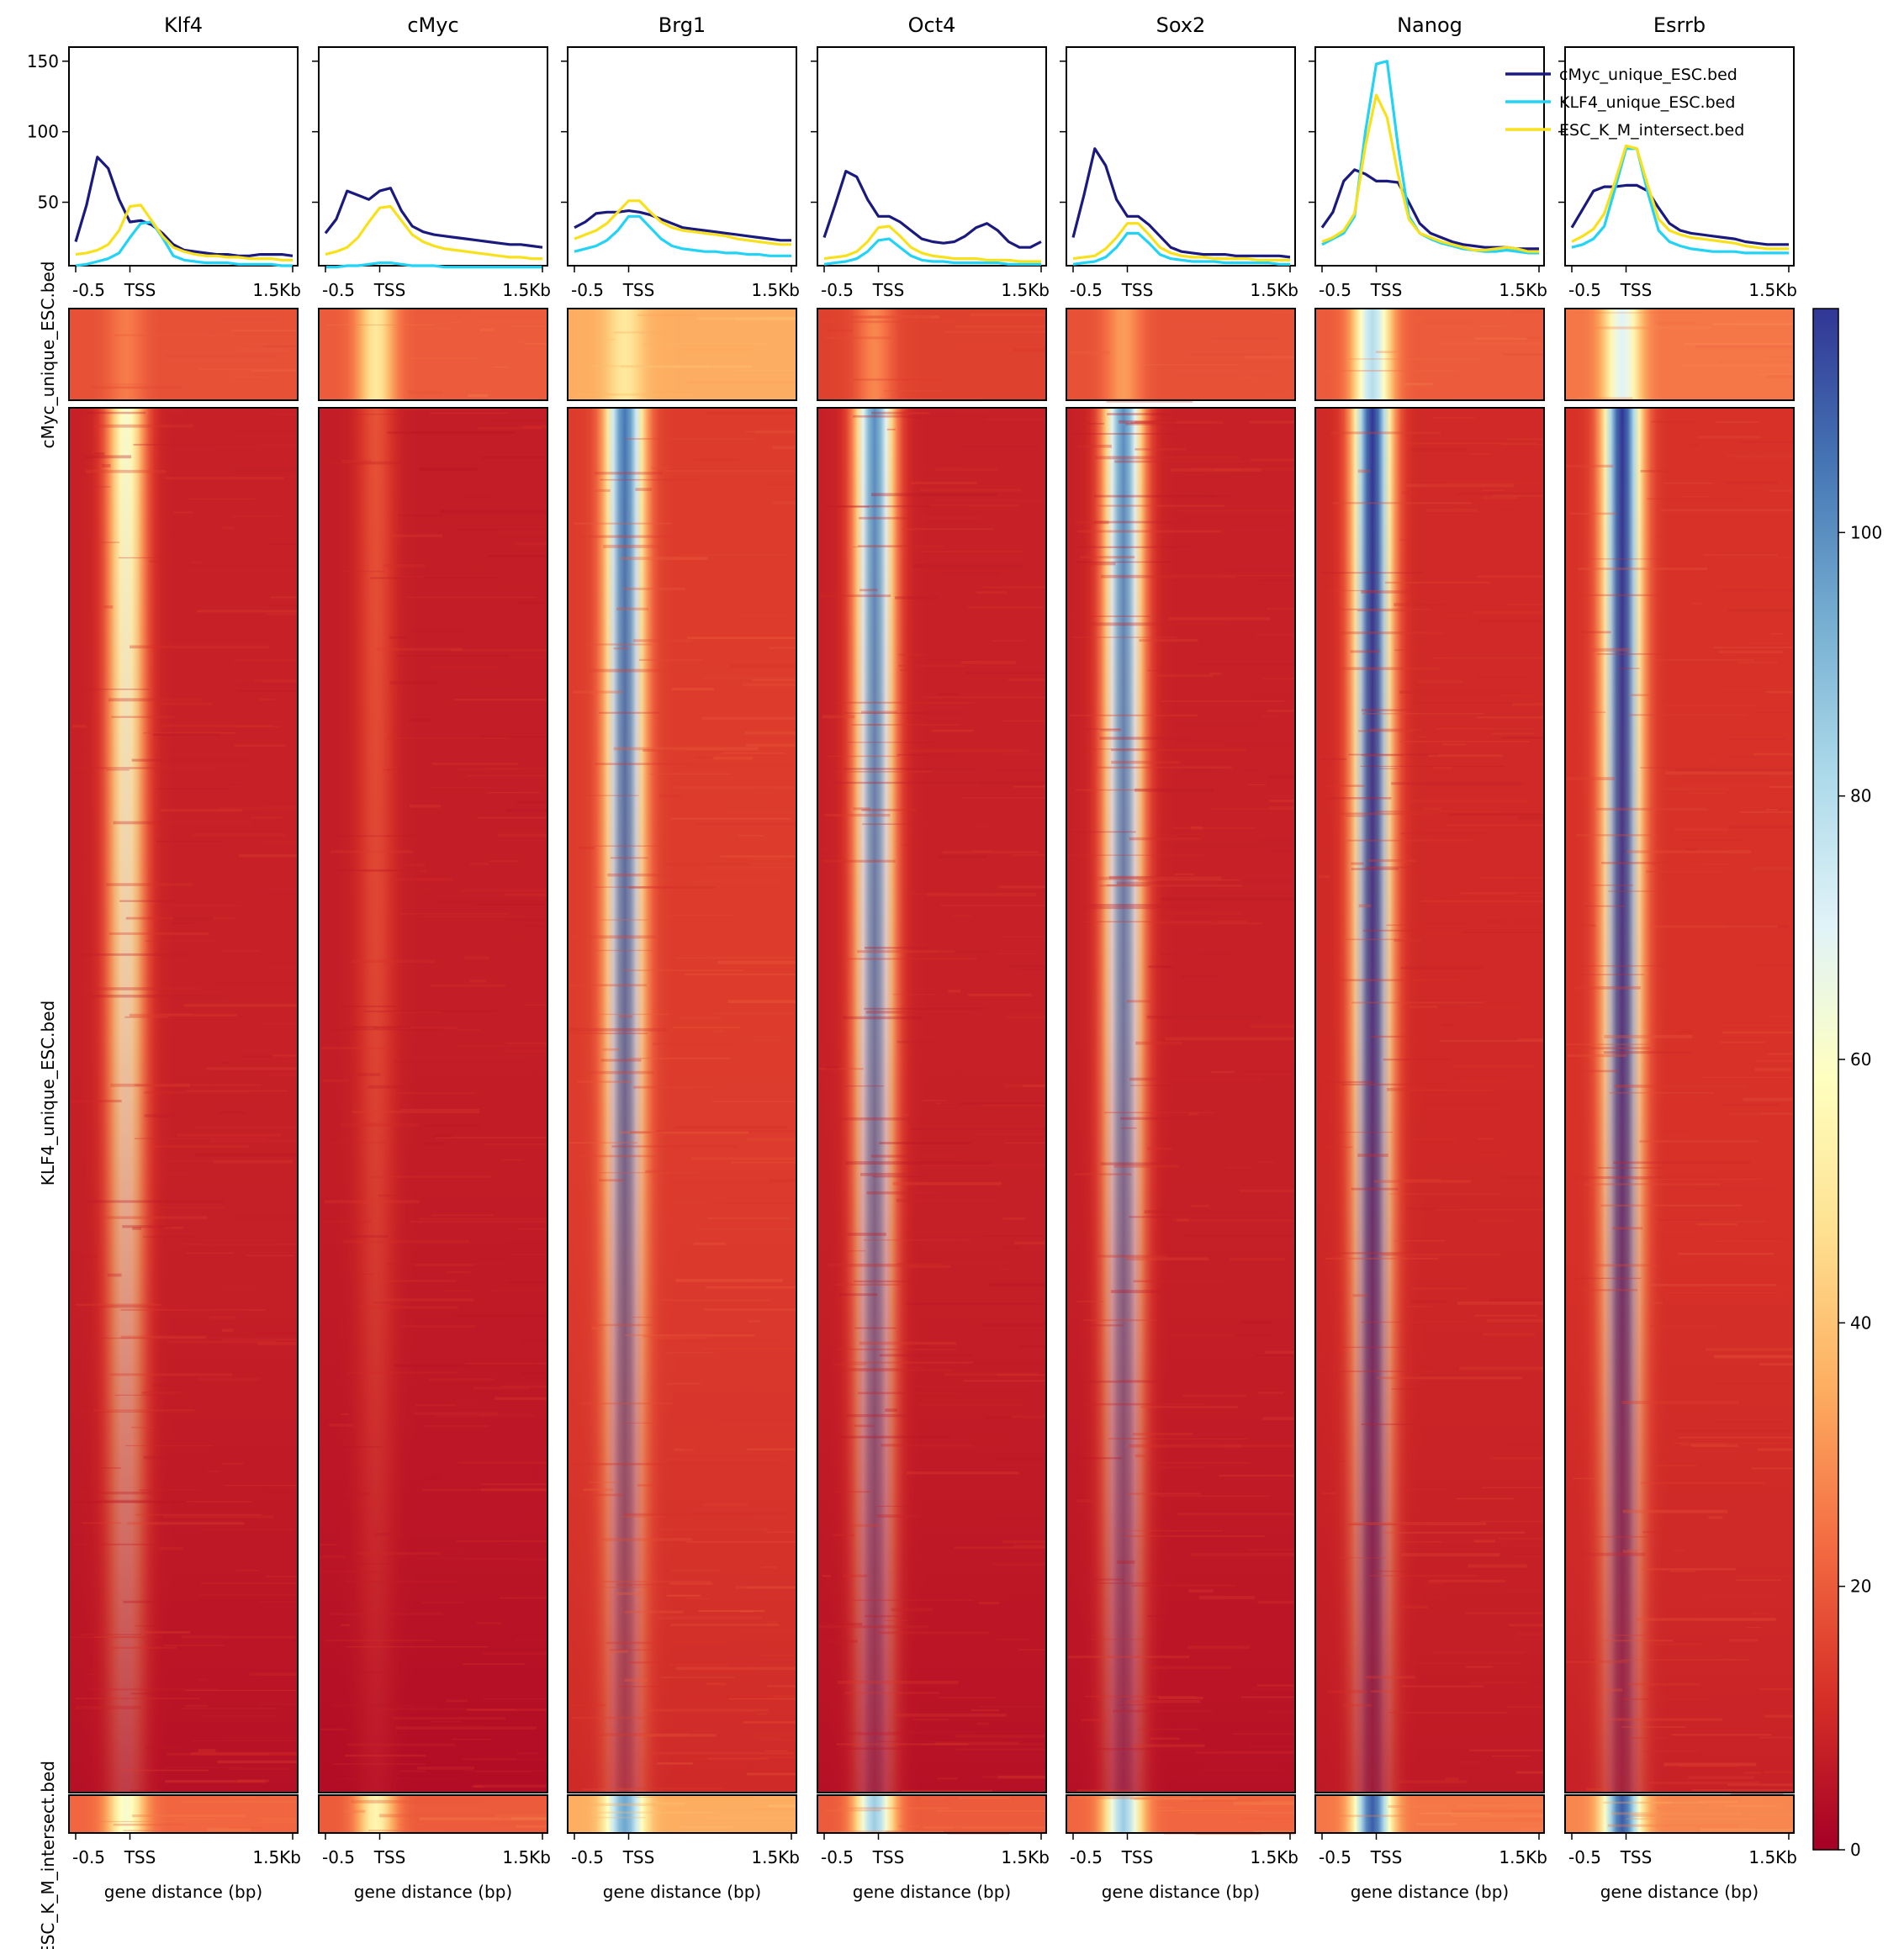 The image size is (1904, 1949). Describe the element at coordinates (1855, 1850) in the screenshot. I see `colorbar-tick-label: 0` at that location.